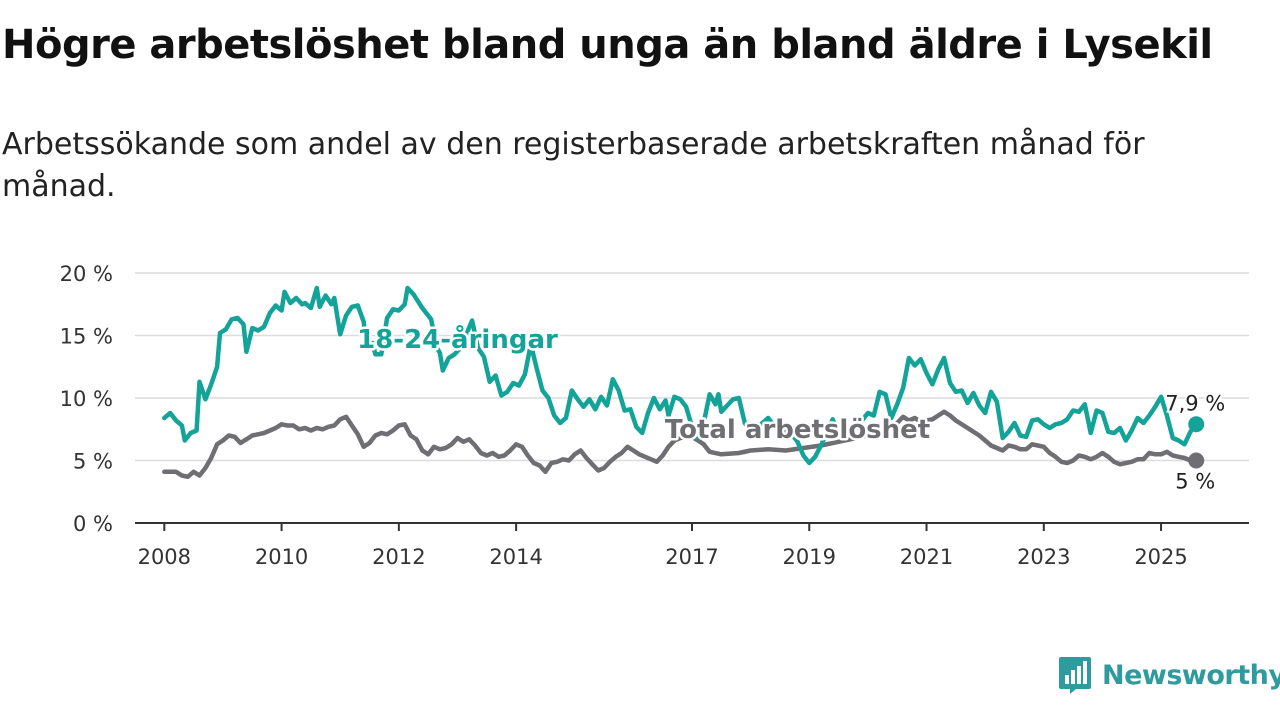 The height and width of the screenshot is (720, 1280). I want to click on series-annotations: 18-24-åringar Total arbetslöshet, so click(644, 384).